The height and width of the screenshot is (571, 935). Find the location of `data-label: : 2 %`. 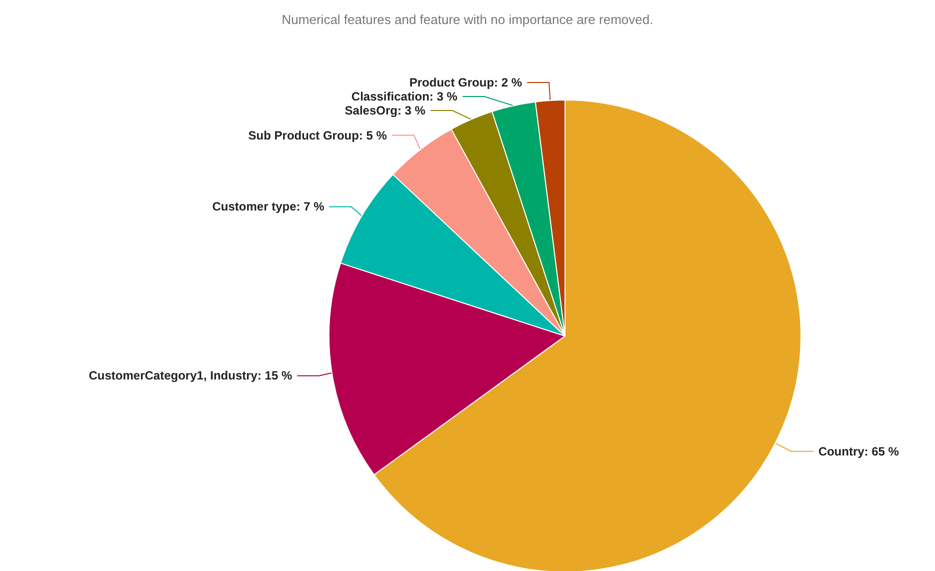

data-label: : 2 % is located at coordinates (508, 83).